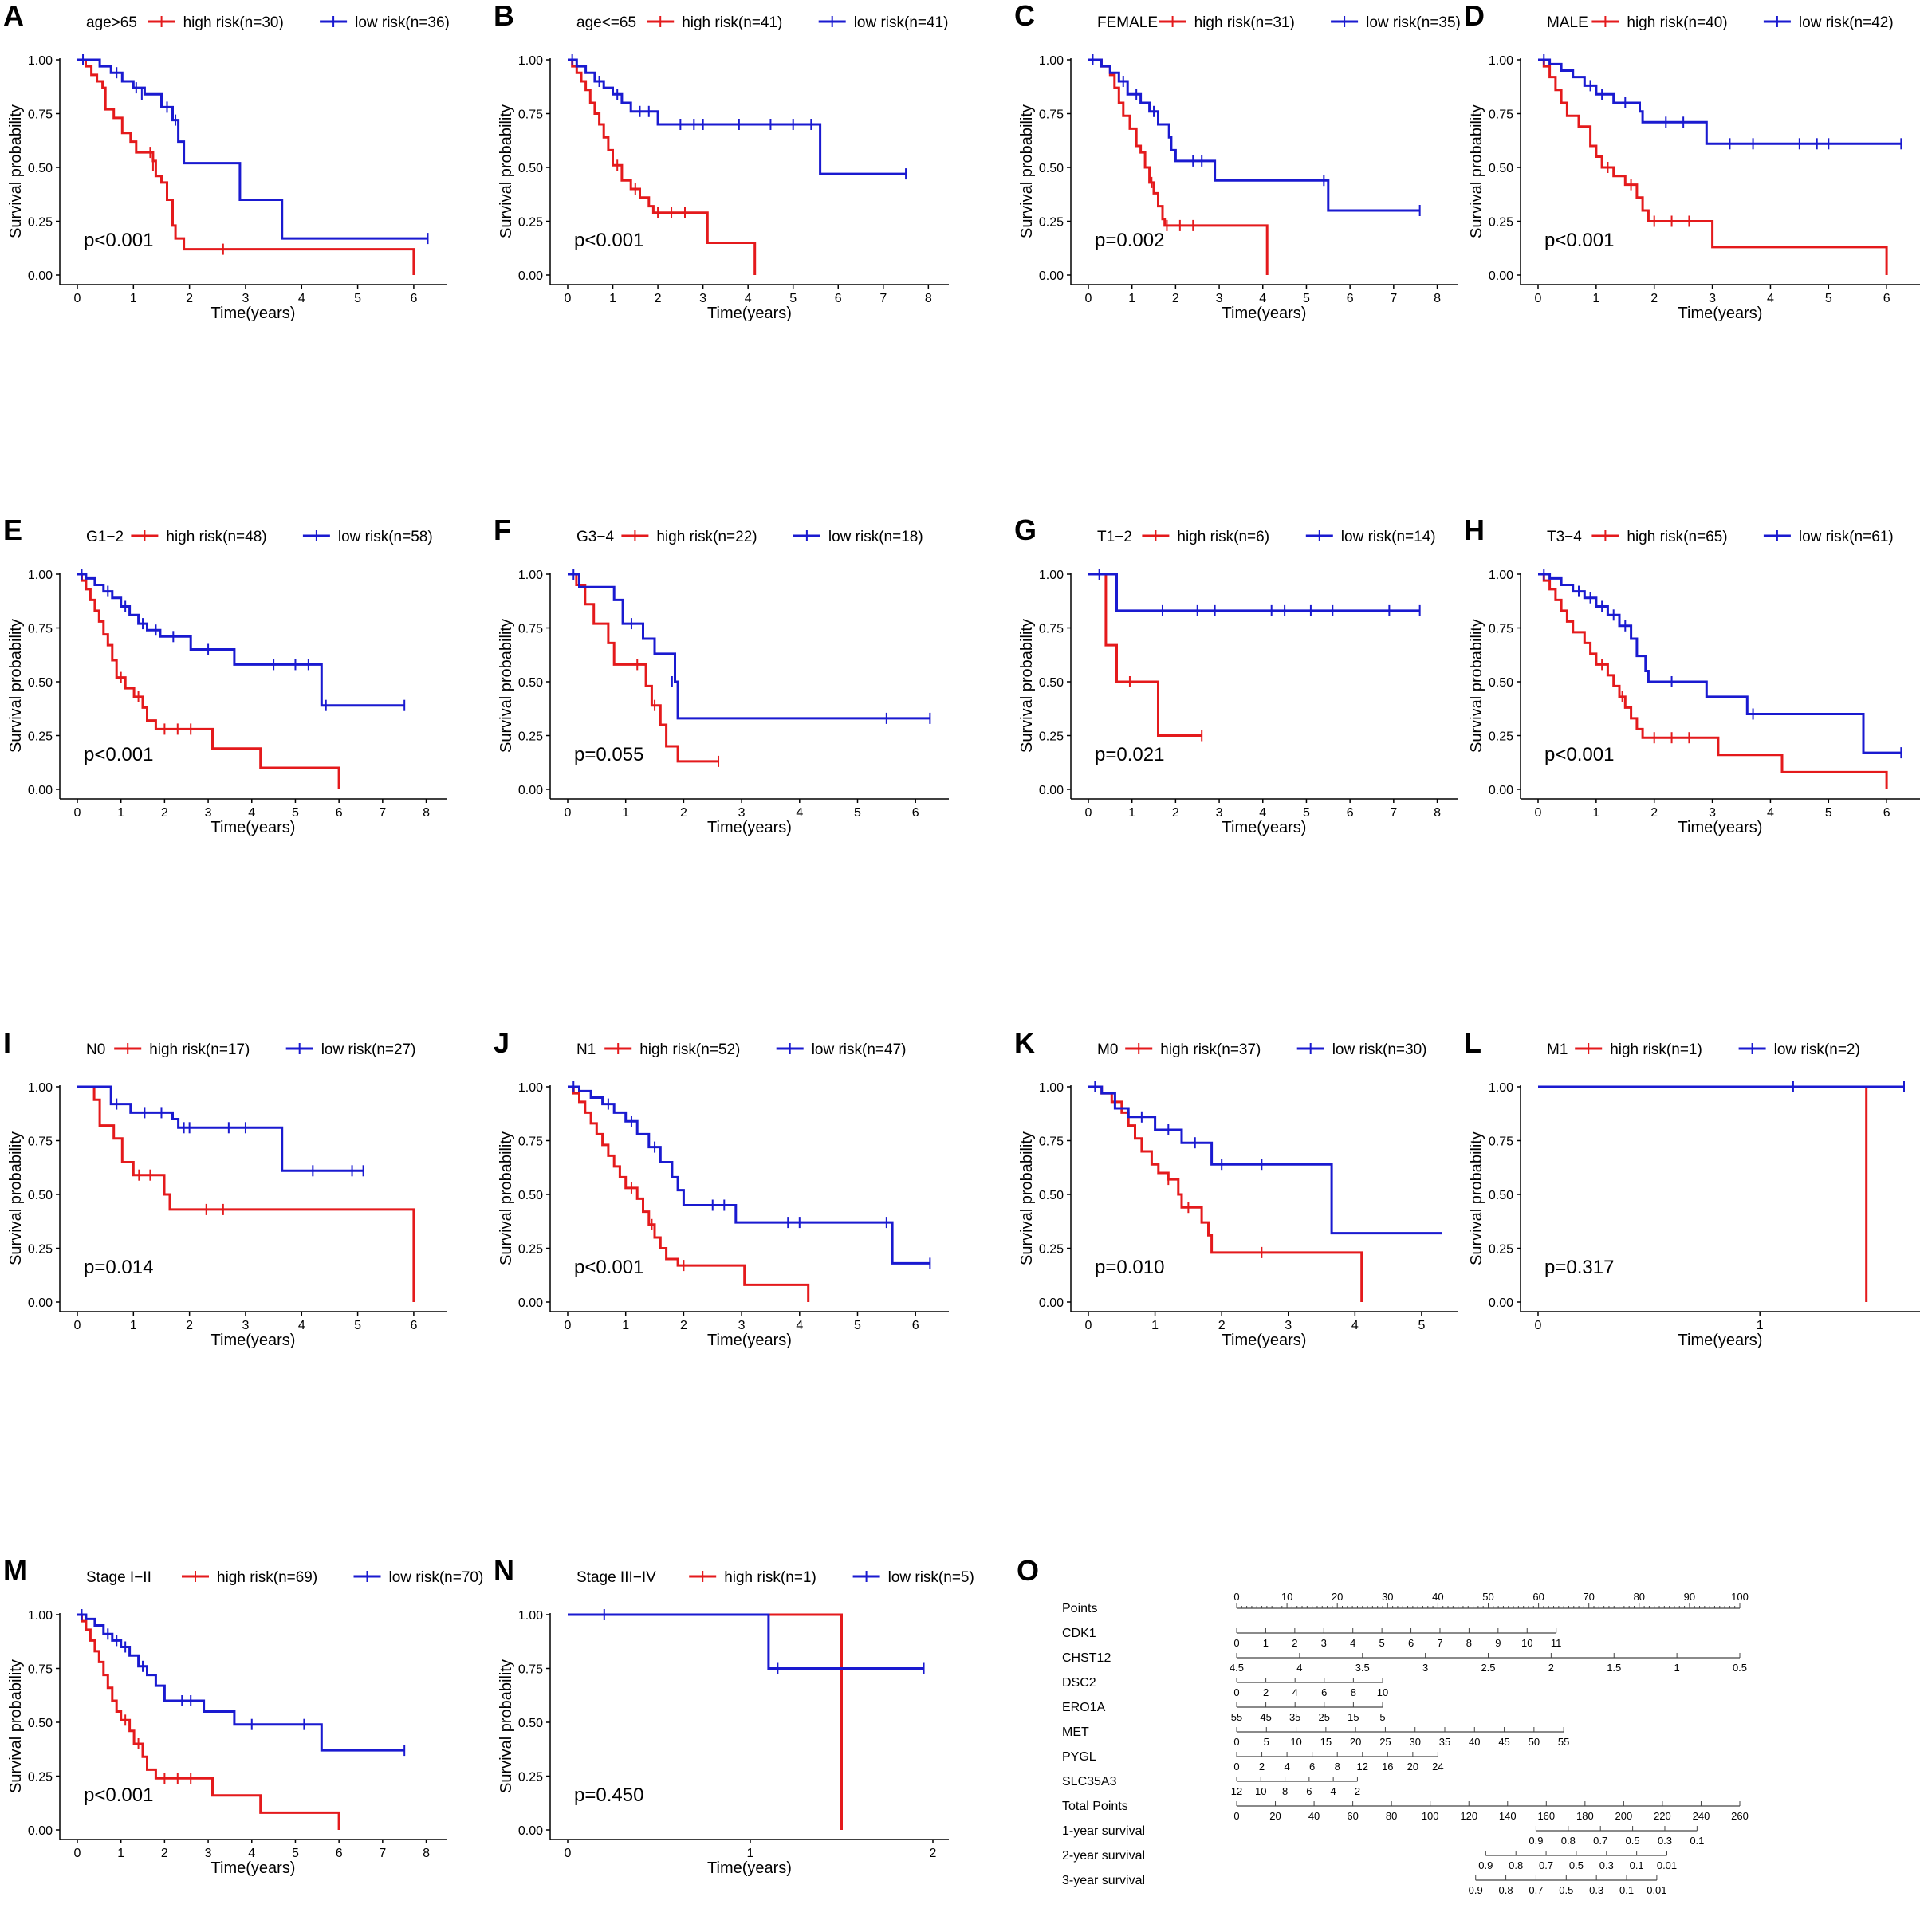 Image resolution: width=1920 pixels, height=1932 pixels. I want to click on panel-letter: A, so click(13, 16).